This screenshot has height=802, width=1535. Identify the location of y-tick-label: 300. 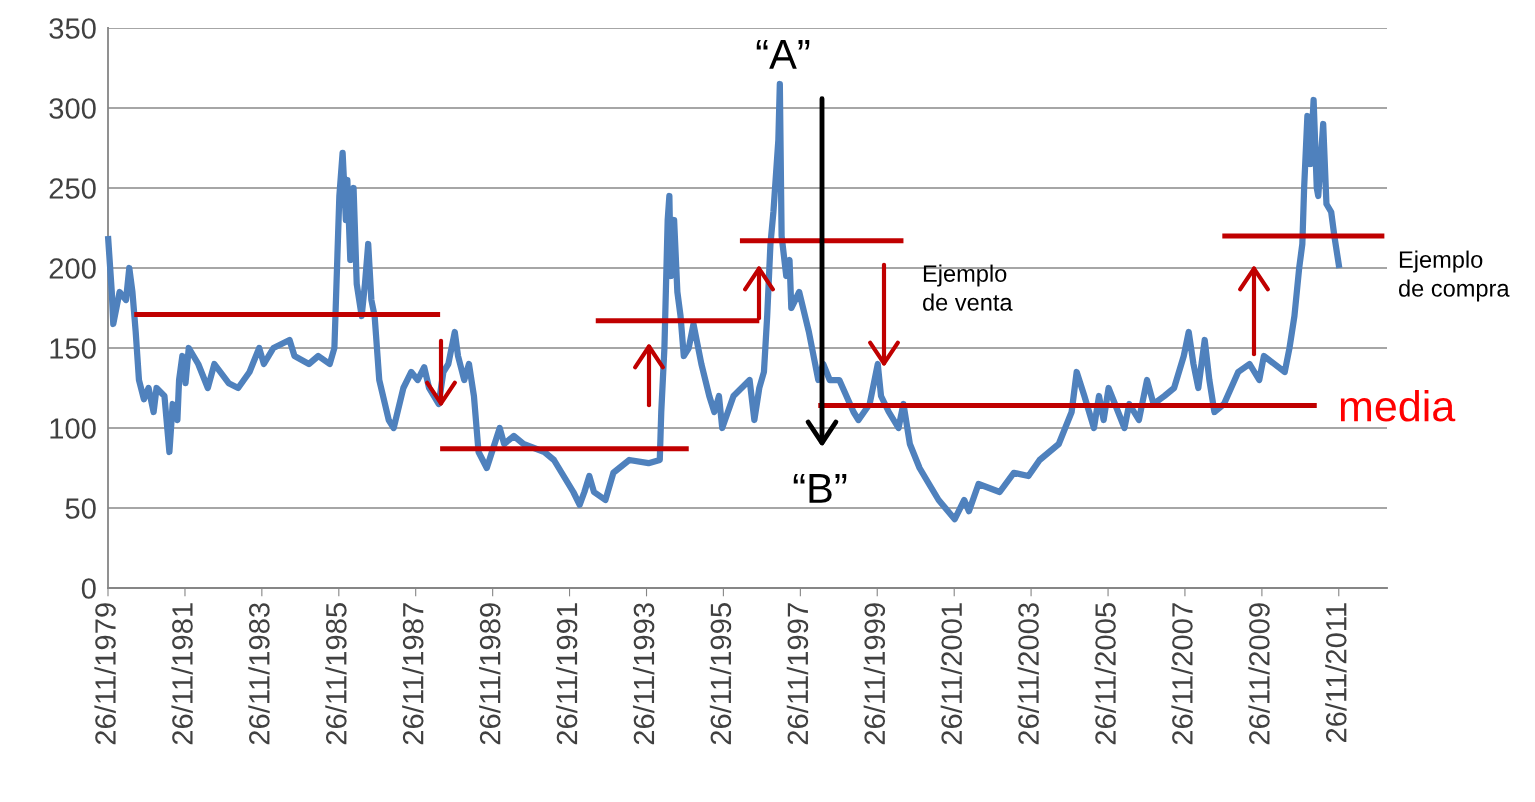
(72, 108).